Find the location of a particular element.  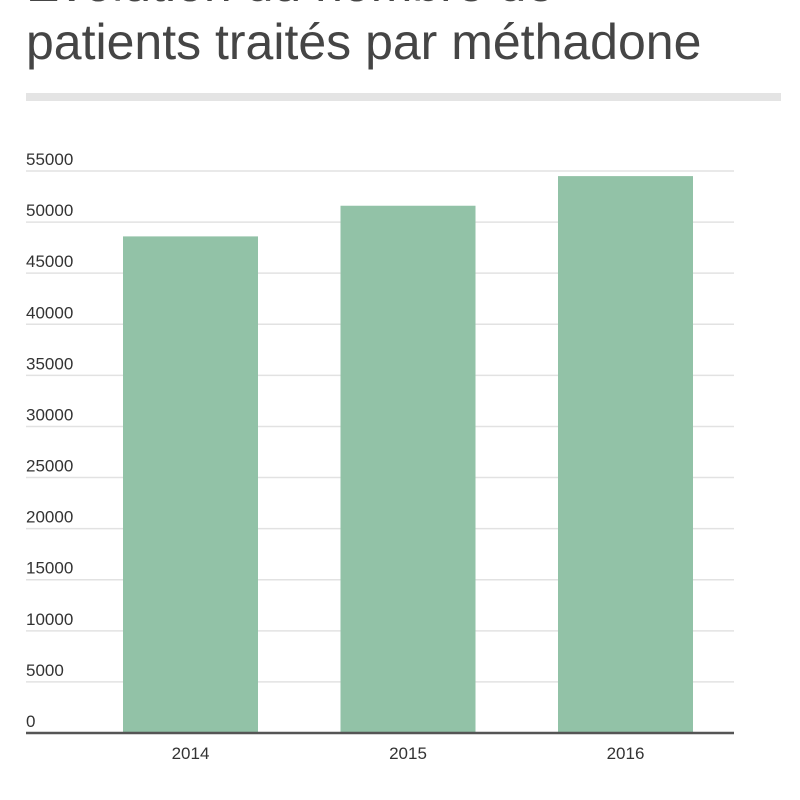

chart-title-line-2: patients traités par méthadone is located at coordinates (364, 42).